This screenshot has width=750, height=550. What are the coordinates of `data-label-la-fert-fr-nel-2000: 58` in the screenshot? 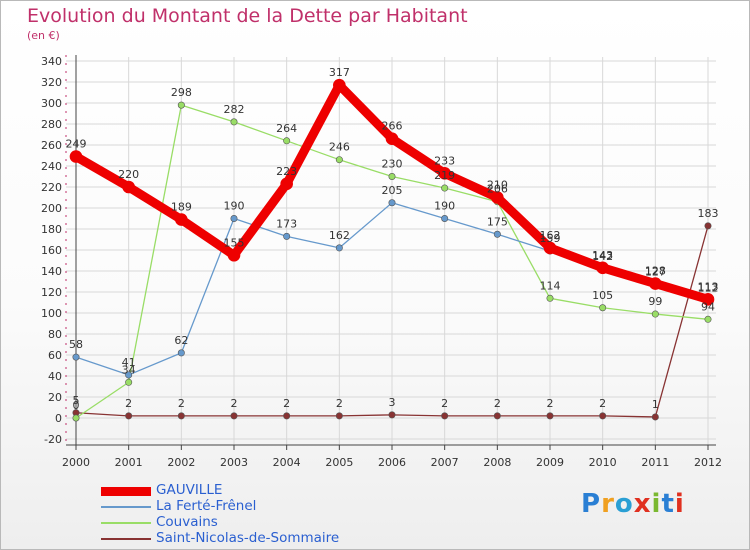 It's located at (76, 344).